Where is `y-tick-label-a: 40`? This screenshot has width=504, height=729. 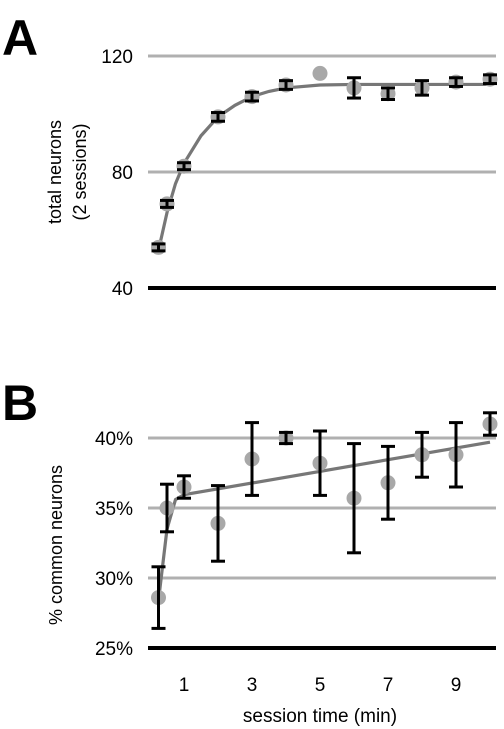 y-tick-label-a: 40 is located at coordinates (122, 289).